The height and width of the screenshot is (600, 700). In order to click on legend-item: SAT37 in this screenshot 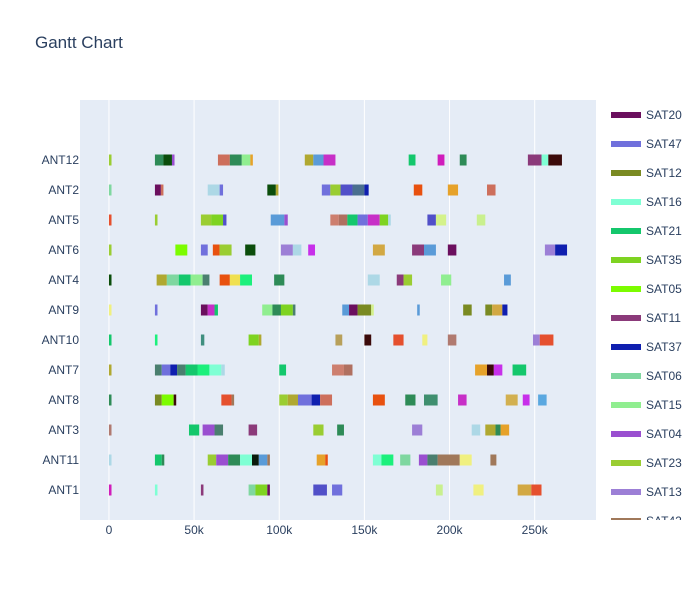, I will do `click(646, 347)`.